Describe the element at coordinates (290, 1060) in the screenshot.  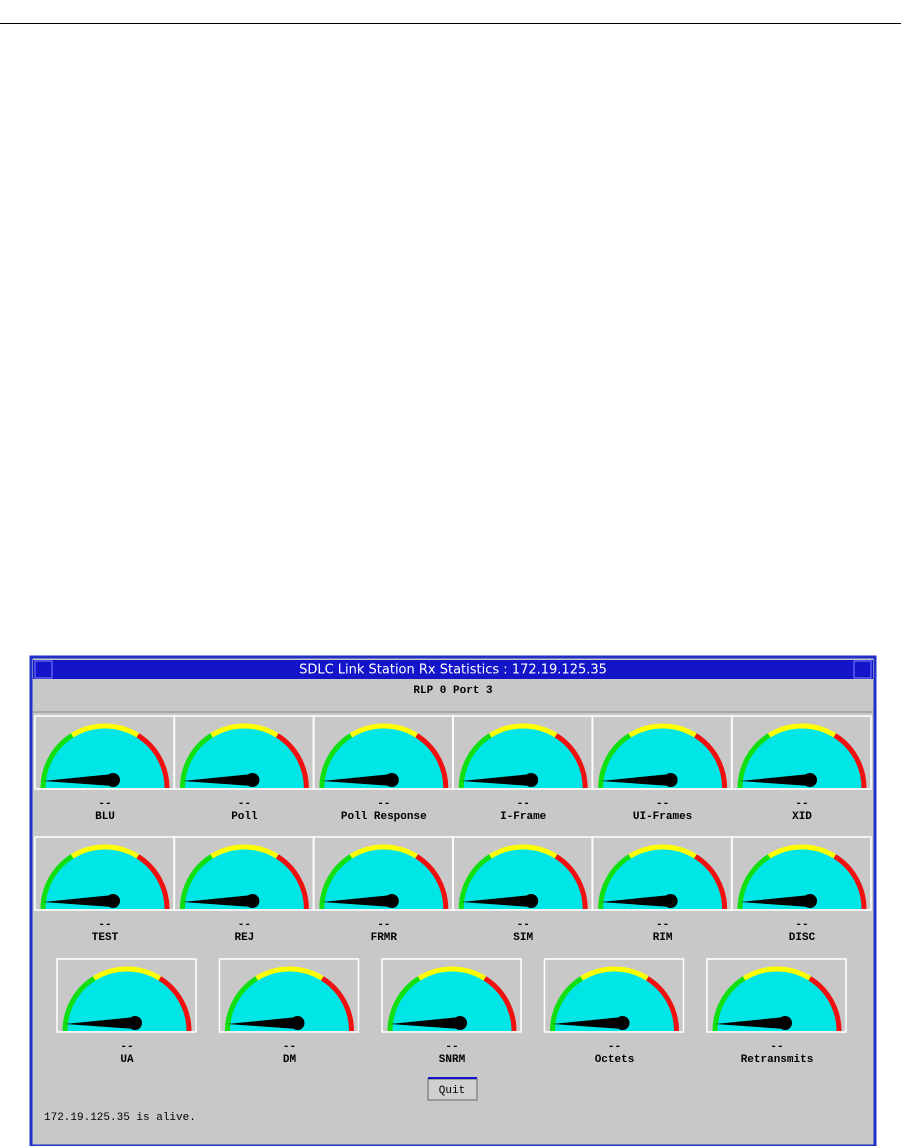
I see `gauge-label: DM` at that location.